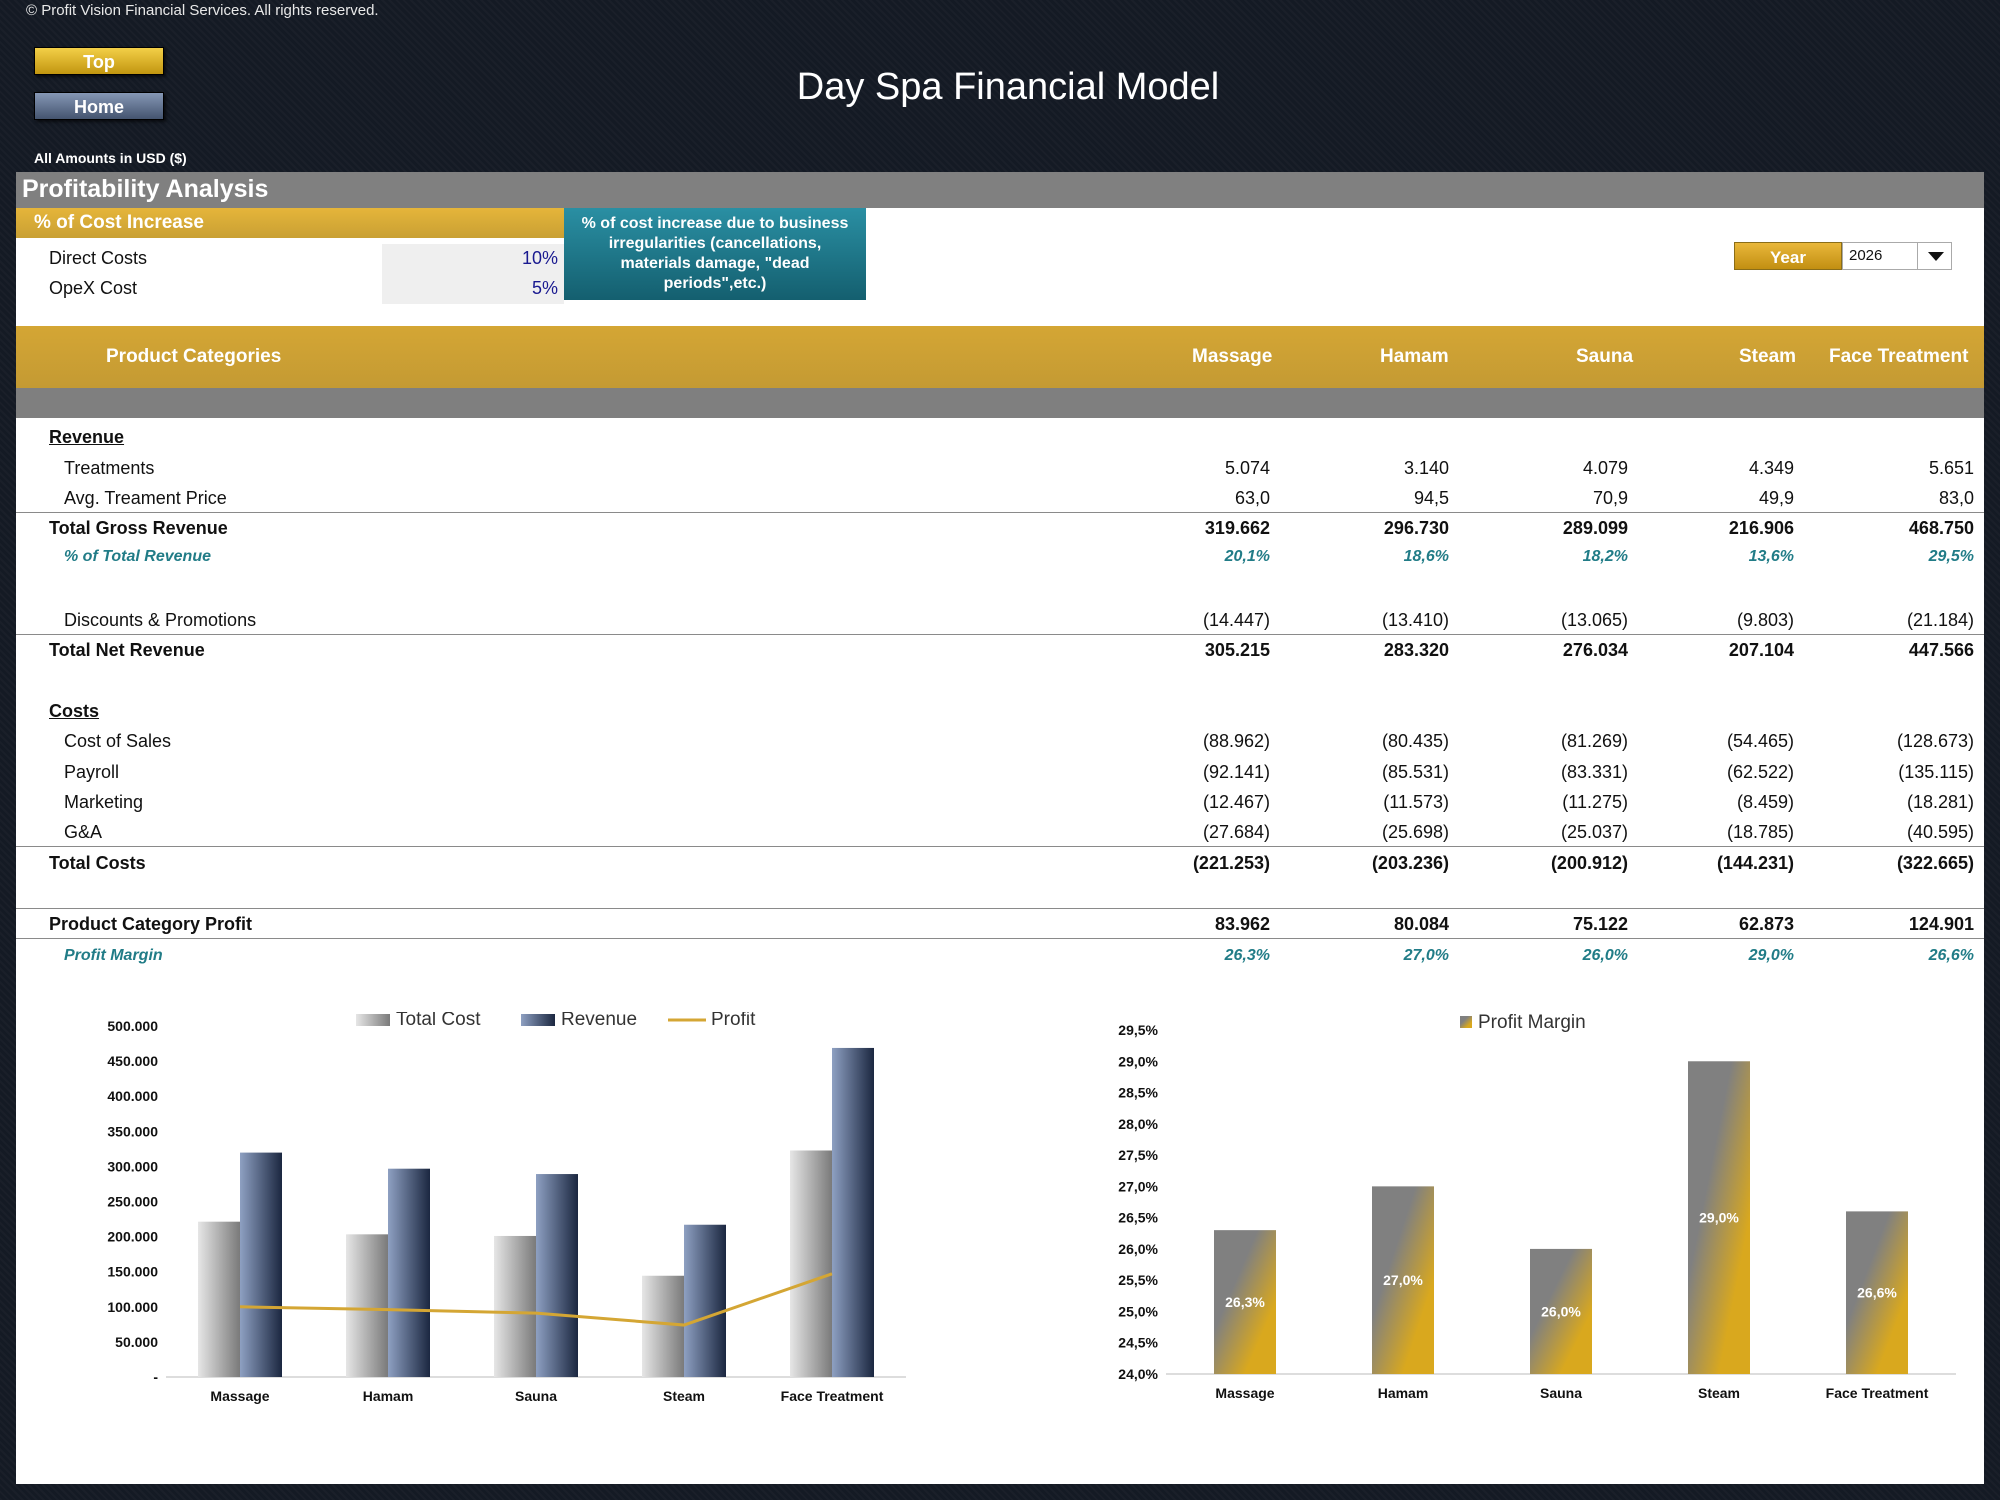 The height and width of the screenshot is (1500, 2000). What do you see at coordinates (1242, 924) in the screenshot?
I see `cell-value: 83.962` at bounding box center [1242, 924].